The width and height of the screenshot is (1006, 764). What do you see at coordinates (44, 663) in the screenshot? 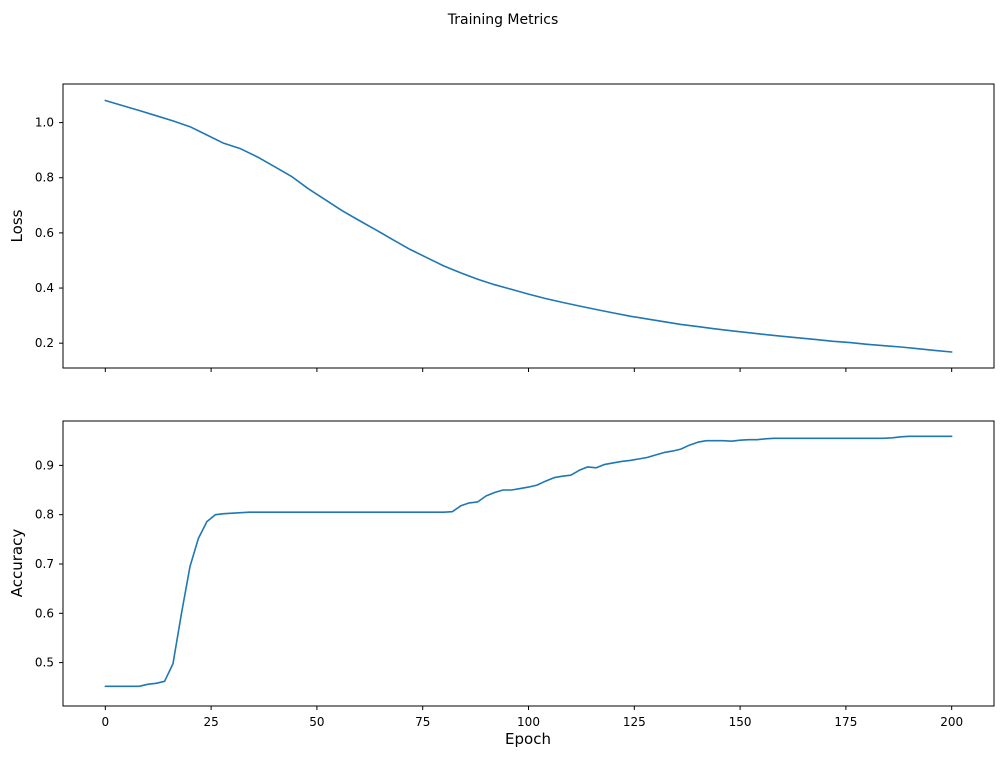
I see `y-tick-label: 0.5` at bounding box center [44, 663].